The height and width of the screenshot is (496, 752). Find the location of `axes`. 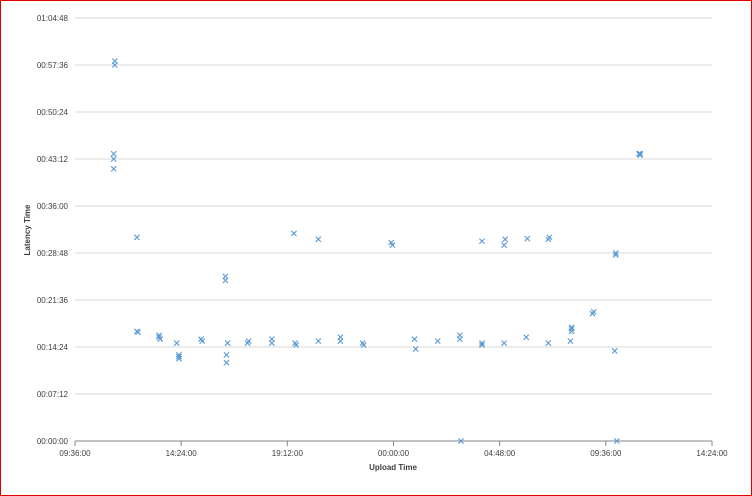

axes is located at coordinates (393, 443).